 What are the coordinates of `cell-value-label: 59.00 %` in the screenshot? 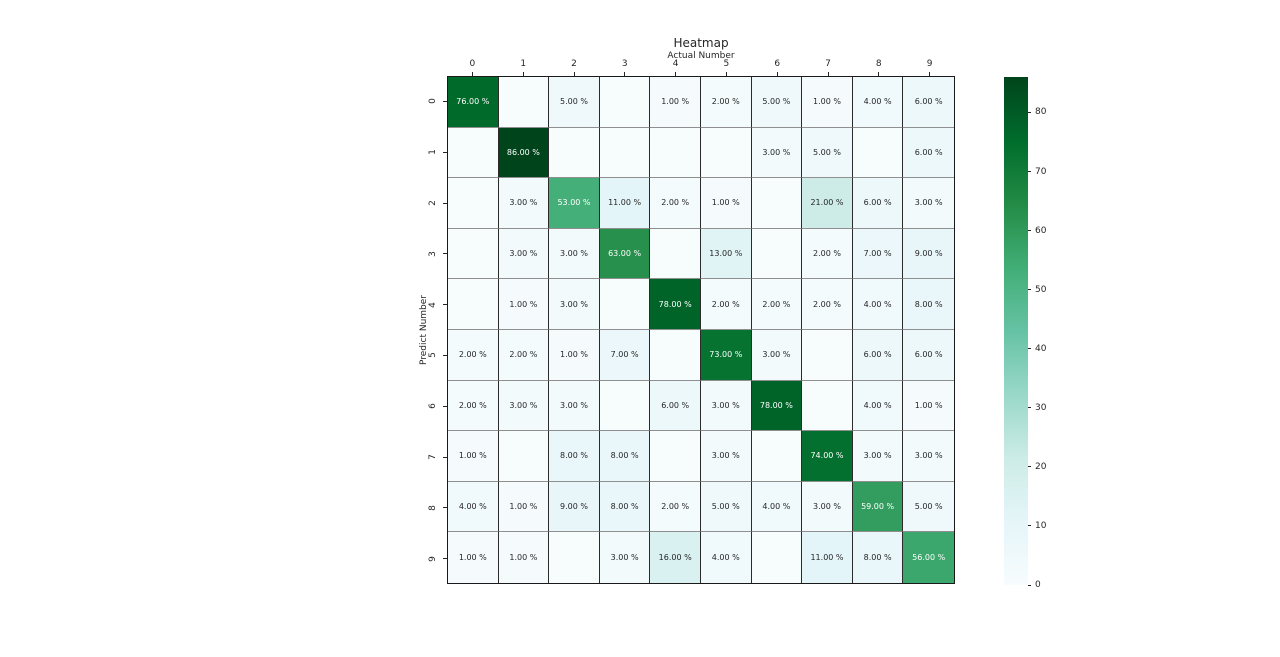 It's located at (878, 507).